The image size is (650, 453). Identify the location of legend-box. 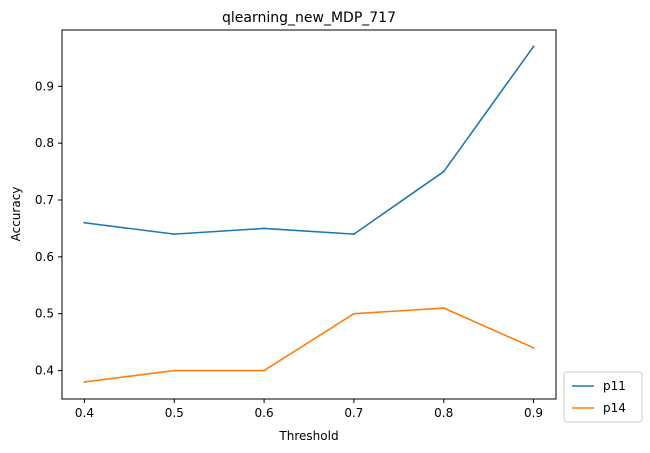
(603, 397).